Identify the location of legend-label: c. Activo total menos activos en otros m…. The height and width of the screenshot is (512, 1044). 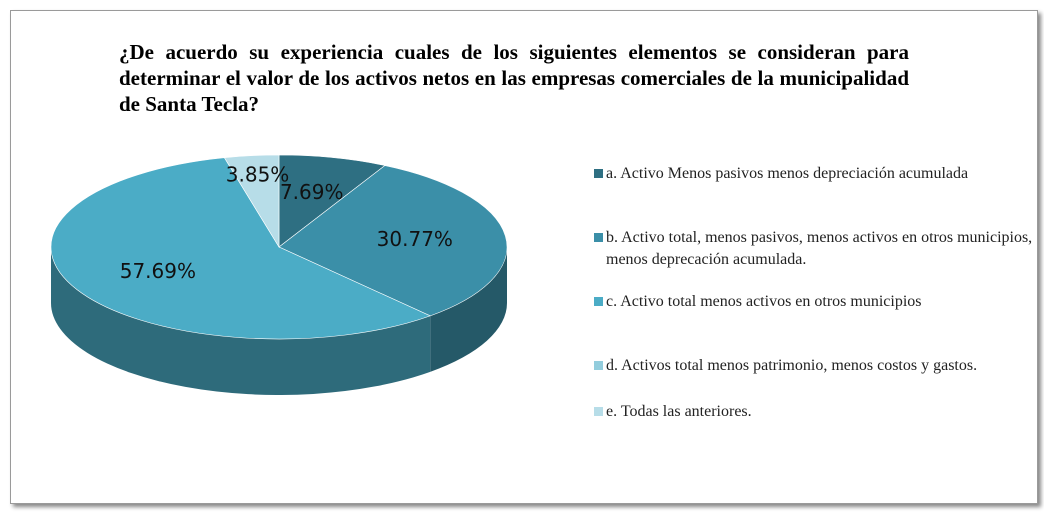
(764, 301).